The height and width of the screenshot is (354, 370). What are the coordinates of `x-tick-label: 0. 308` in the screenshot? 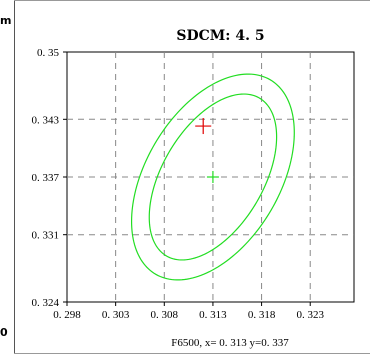 It's located at (165, 315).